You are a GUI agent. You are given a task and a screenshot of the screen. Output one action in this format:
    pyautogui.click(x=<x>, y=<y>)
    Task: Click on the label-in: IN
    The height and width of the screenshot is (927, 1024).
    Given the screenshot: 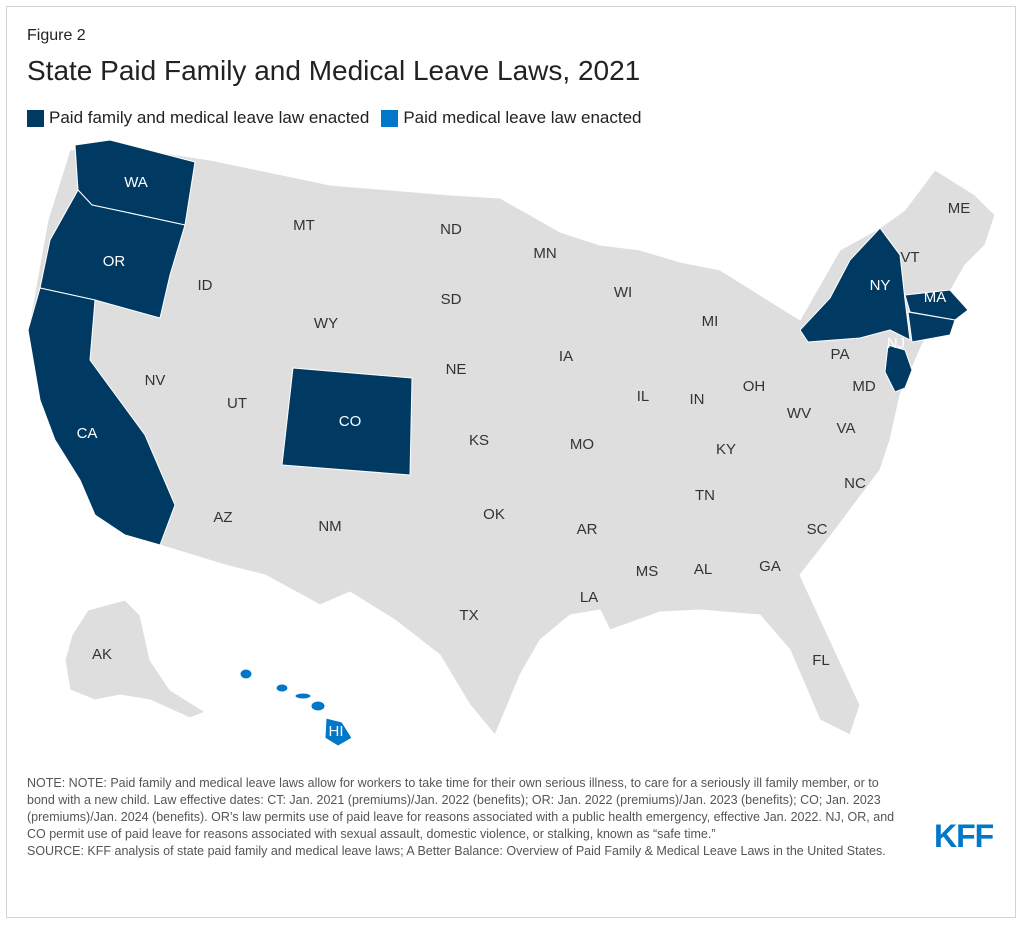 What is the action you would take?
    pyautogui.click(x=697, y=399)
    